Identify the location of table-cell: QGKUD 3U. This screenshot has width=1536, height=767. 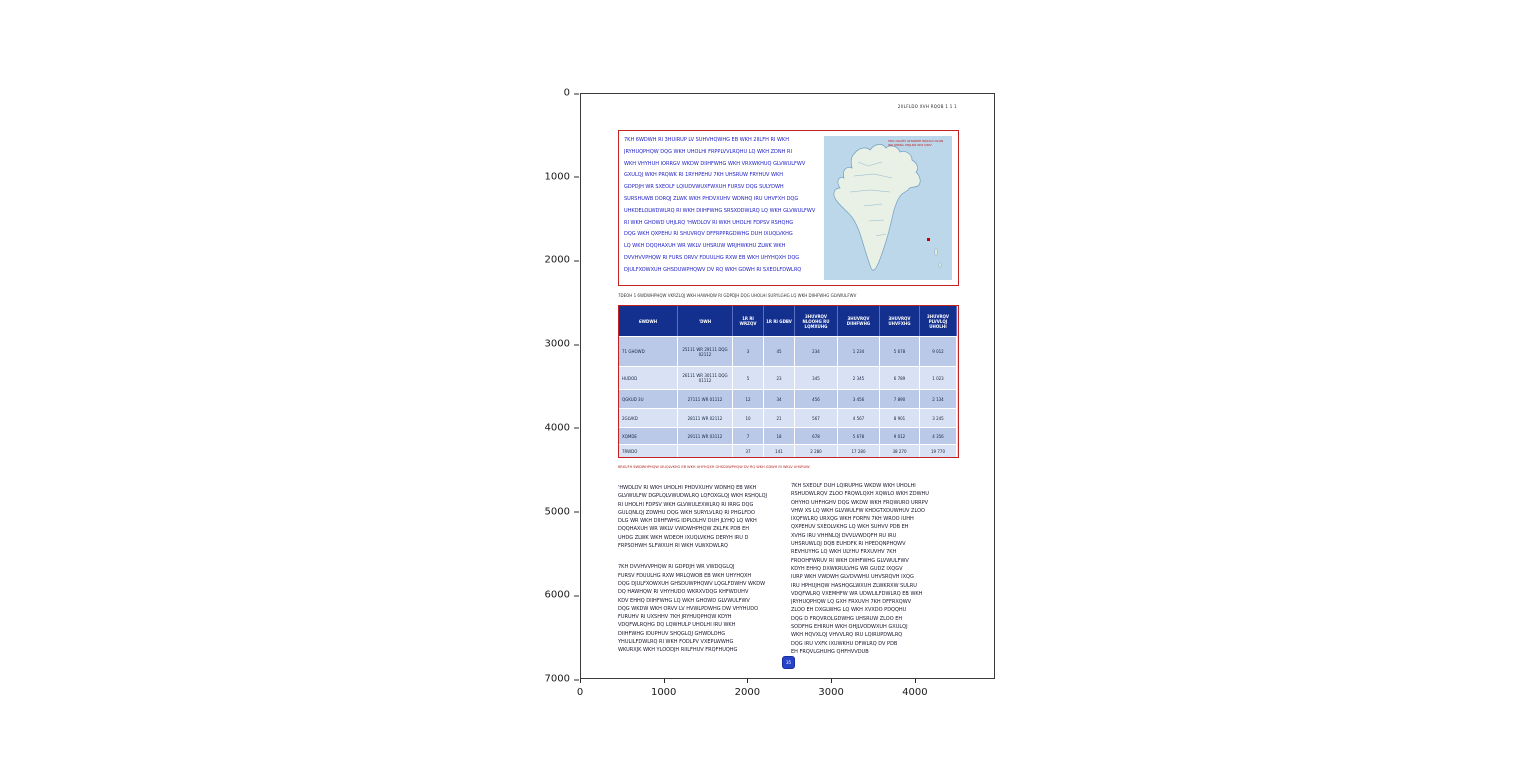
(648, 398).